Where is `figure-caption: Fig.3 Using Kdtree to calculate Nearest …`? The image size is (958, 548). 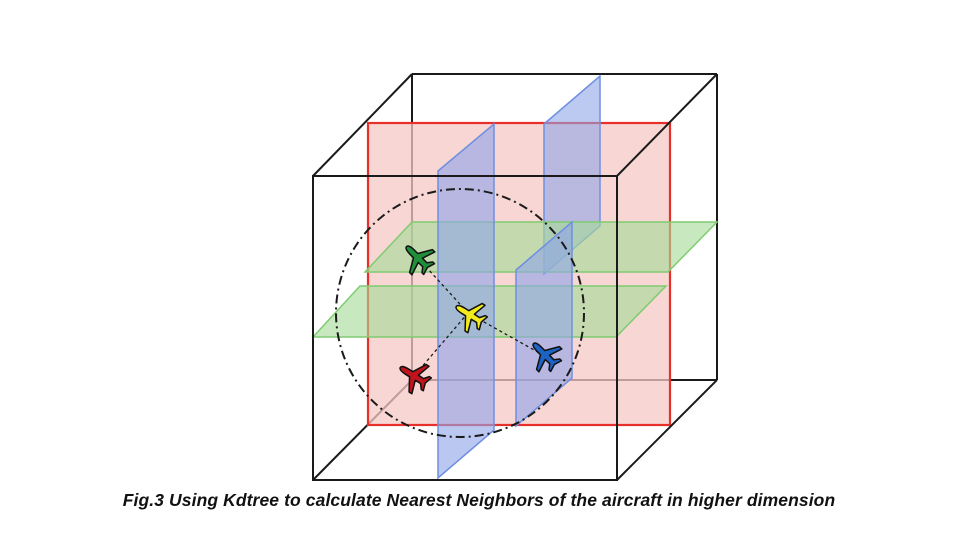 figure-caption: Fig.3 Using Kdtree to calculate Nearest … is located at coordinates (479, 500).